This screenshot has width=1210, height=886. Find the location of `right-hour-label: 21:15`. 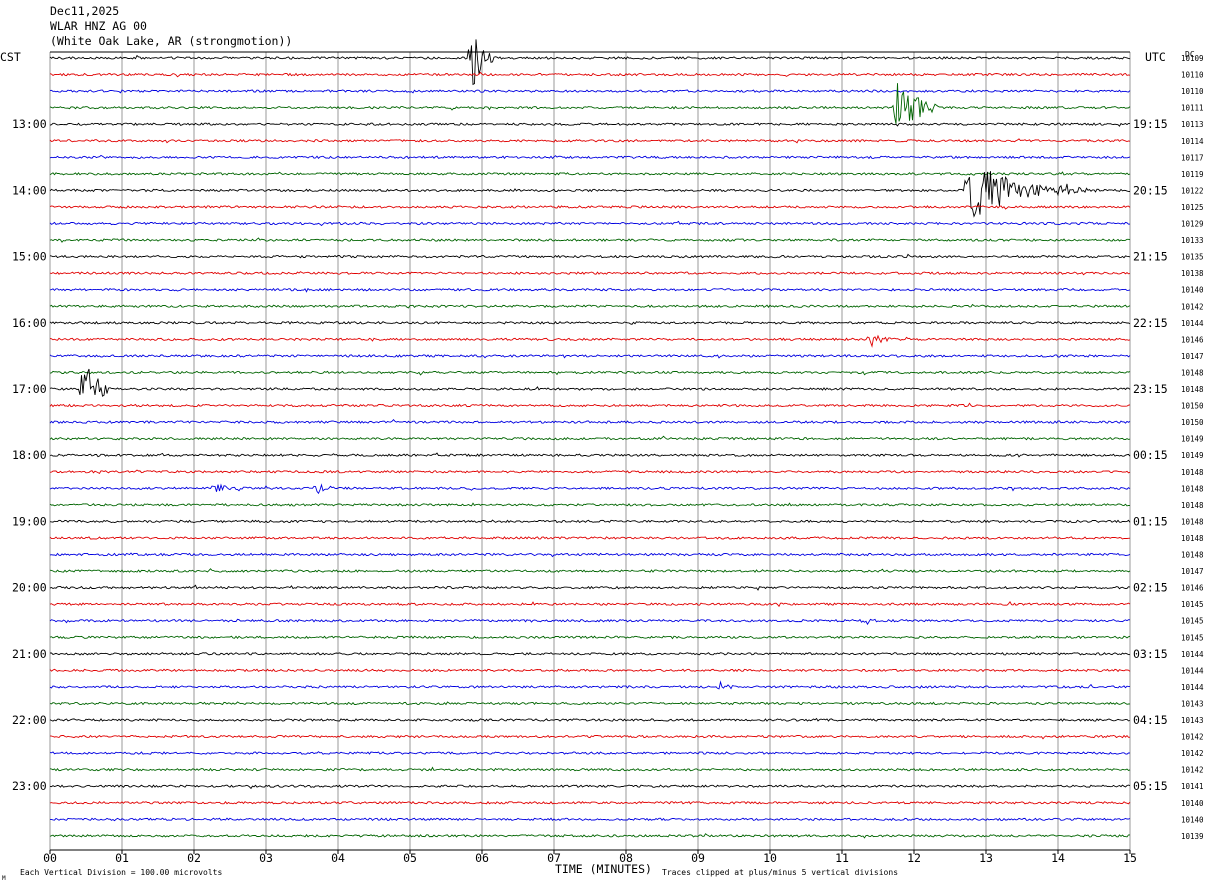

right-hour-label: 21:15 is located at coordinates (1150, 257).